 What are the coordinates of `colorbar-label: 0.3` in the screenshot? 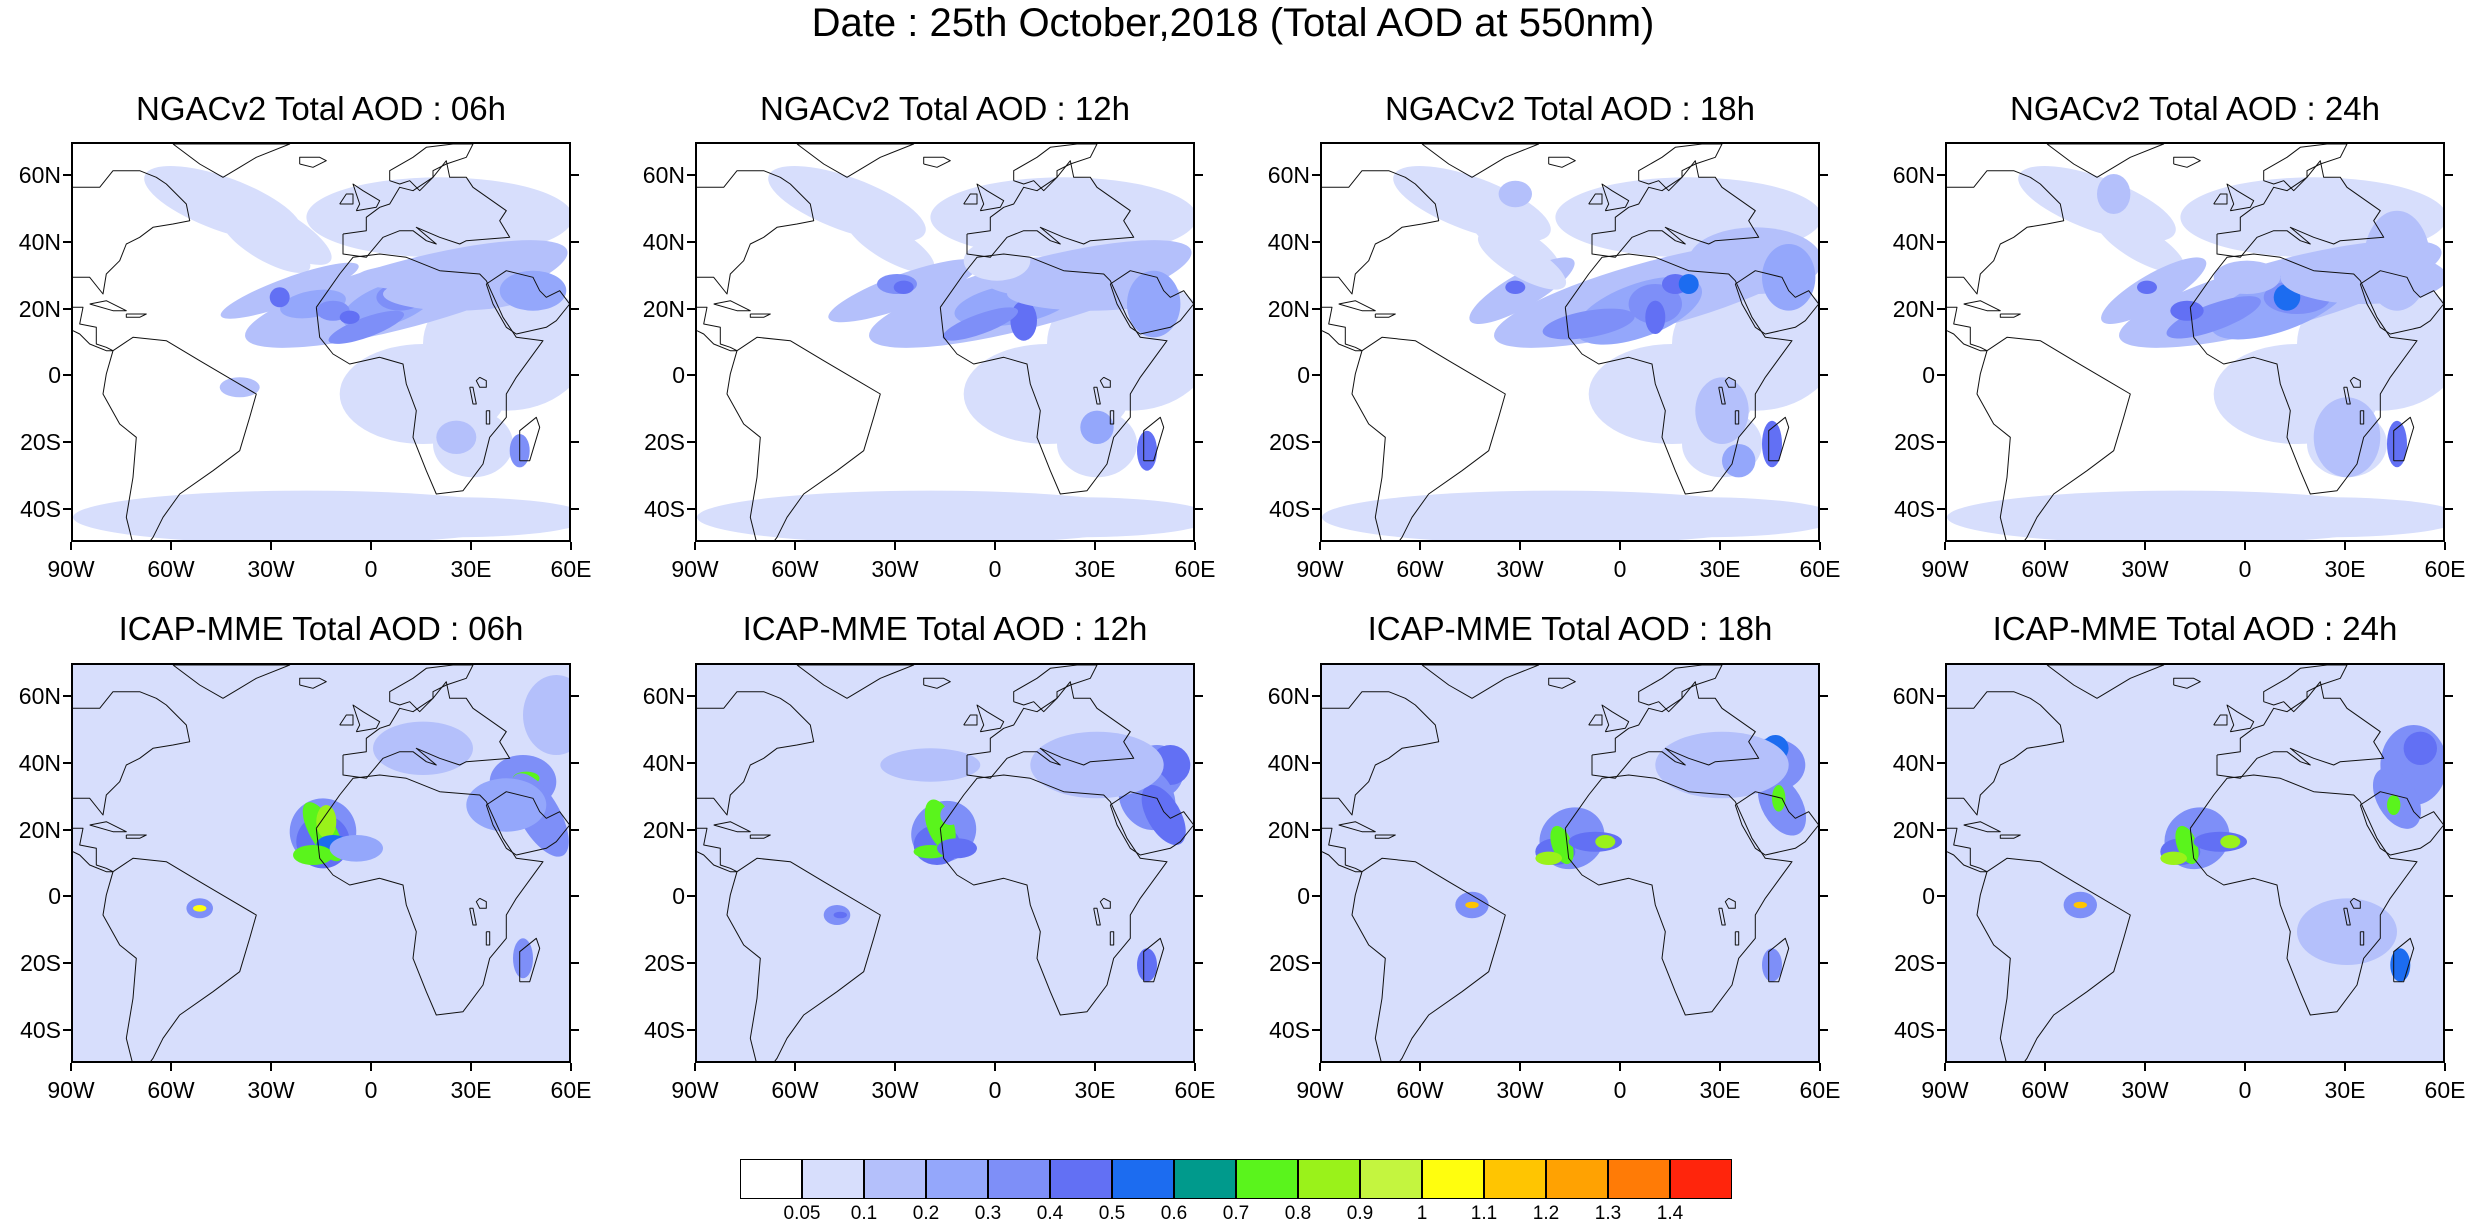 It's located at (988, 1213).